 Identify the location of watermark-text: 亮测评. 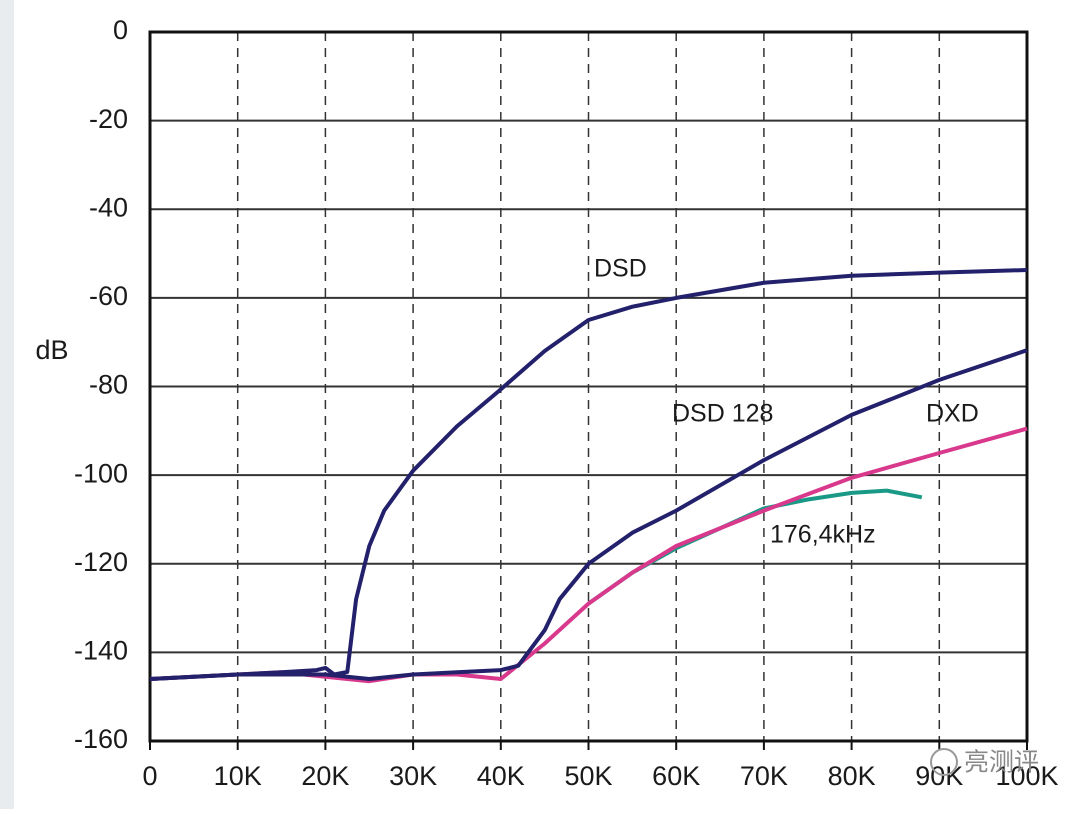
(1001, 763).